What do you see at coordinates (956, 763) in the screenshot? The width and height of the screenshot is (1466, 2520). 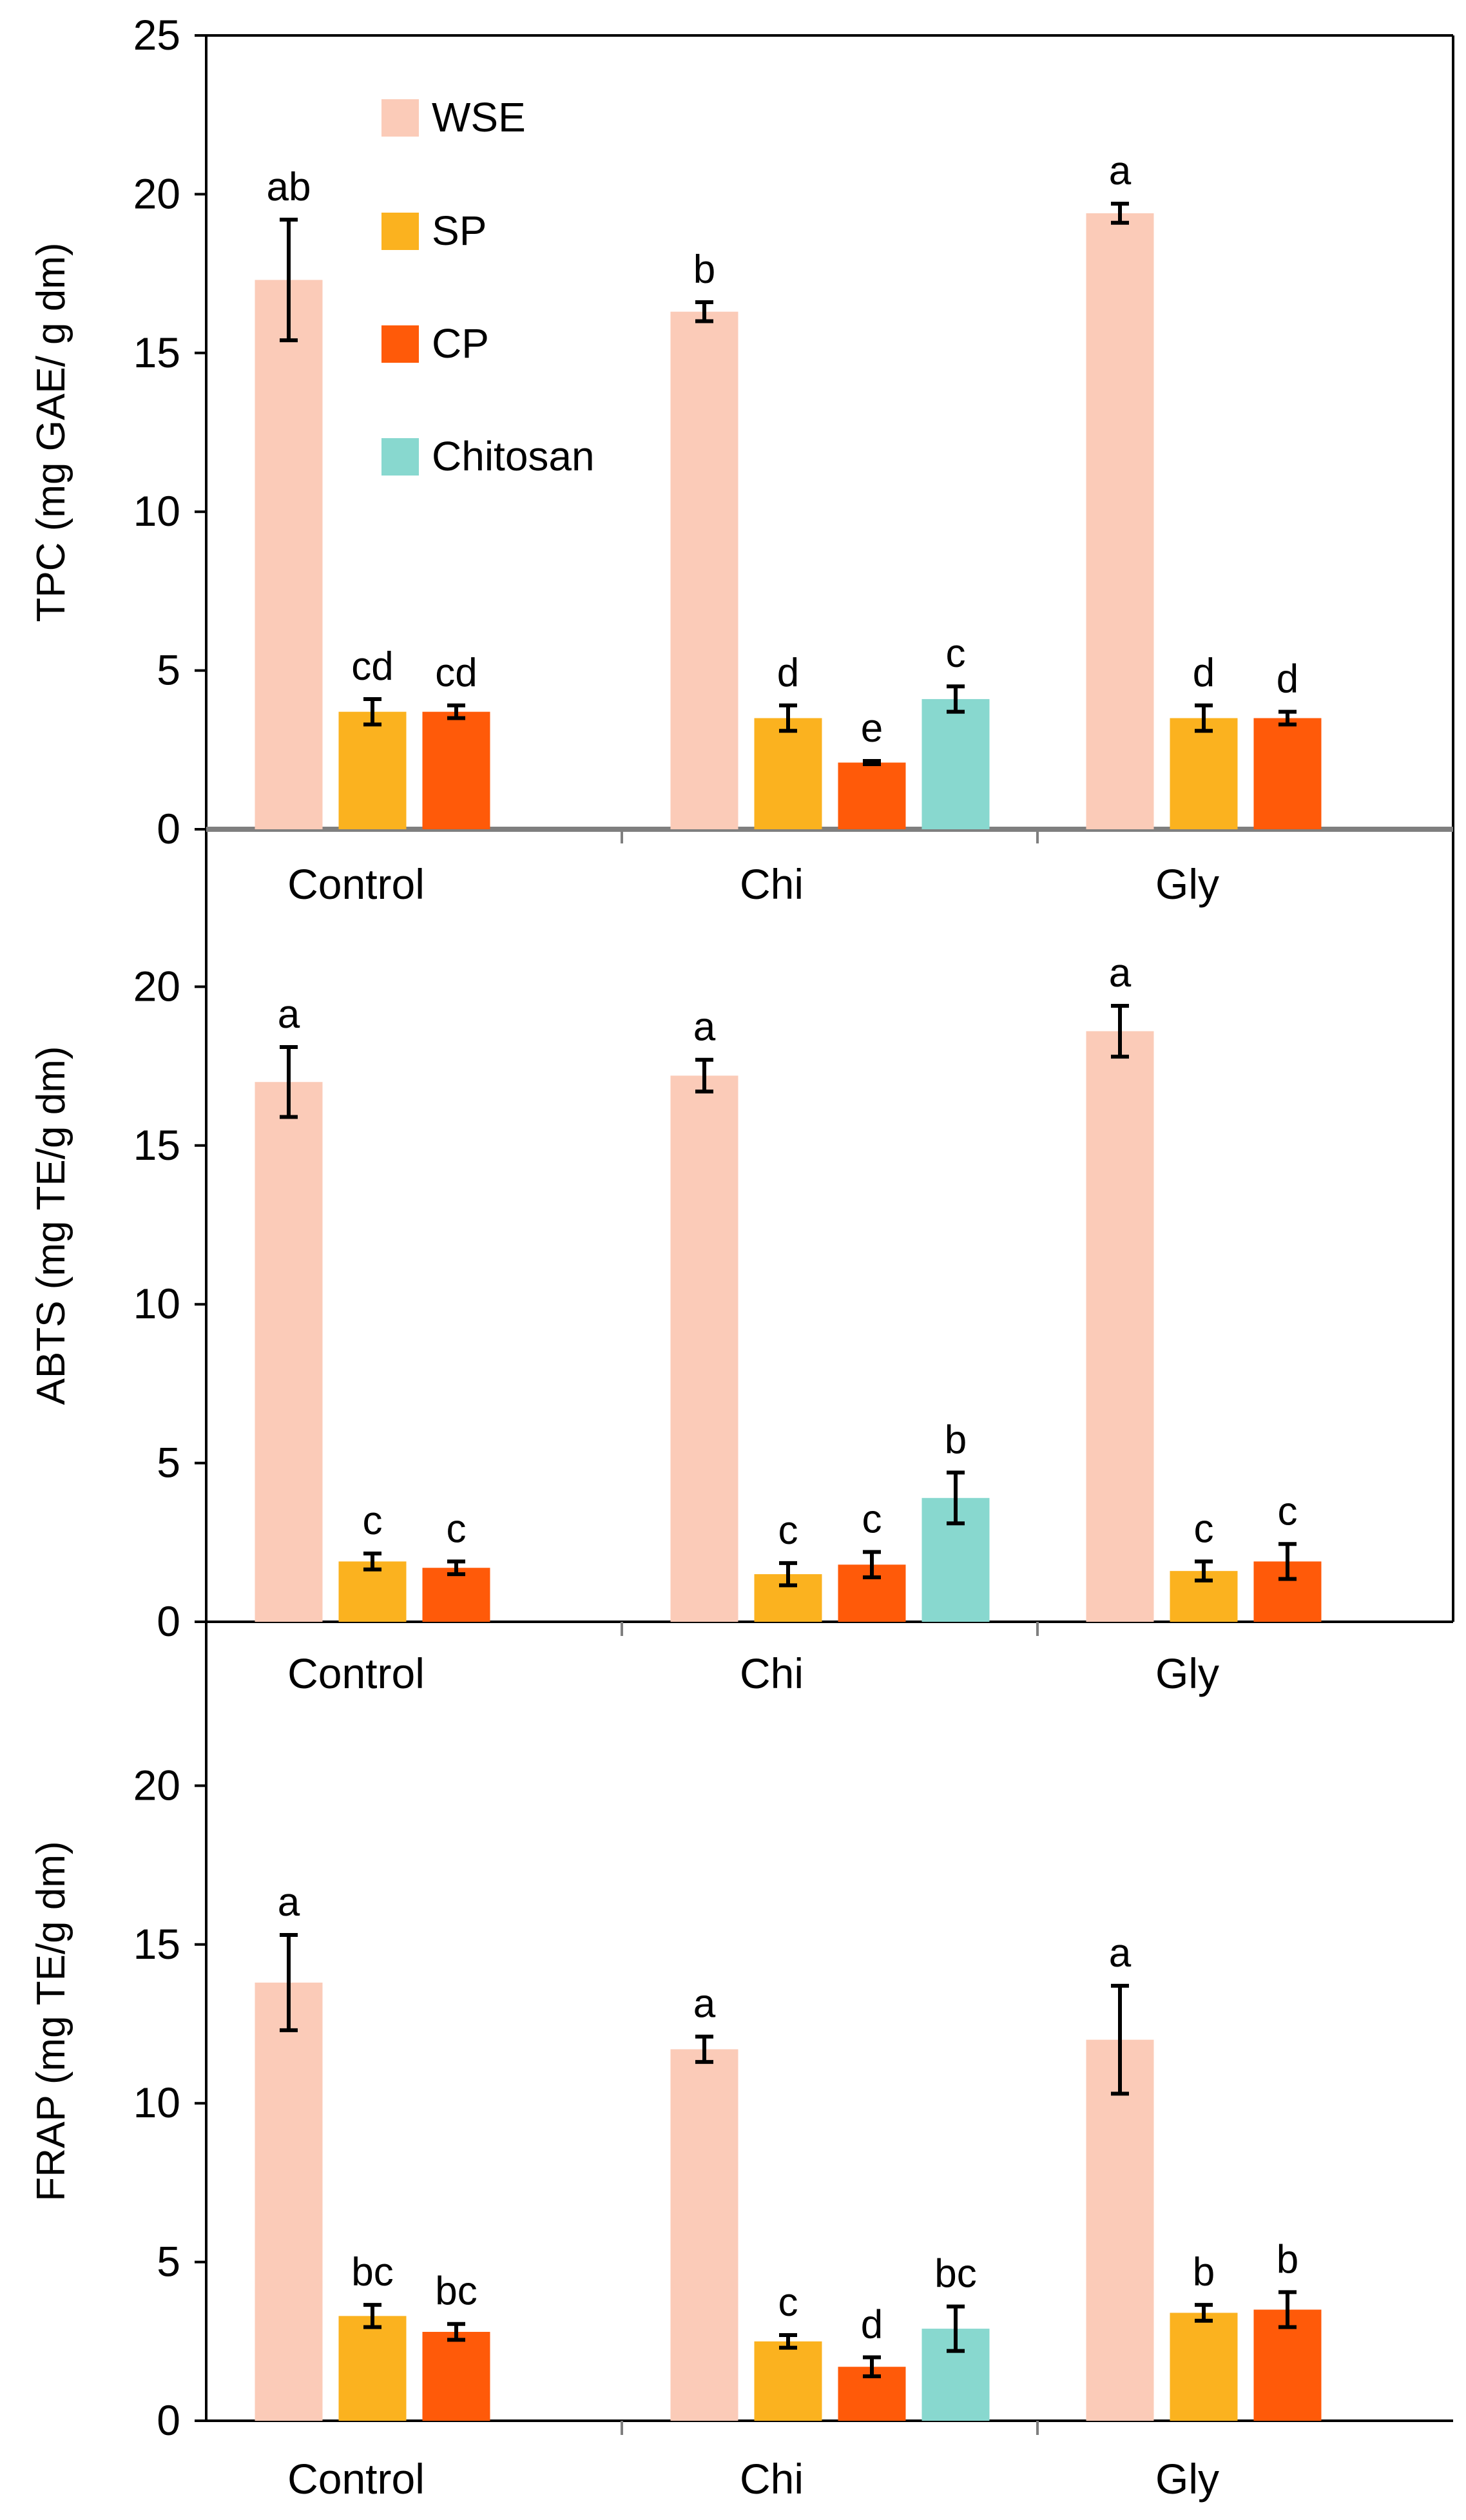 I see `tpc-bar-chi-chitosan` at bounding box center [956, 763].